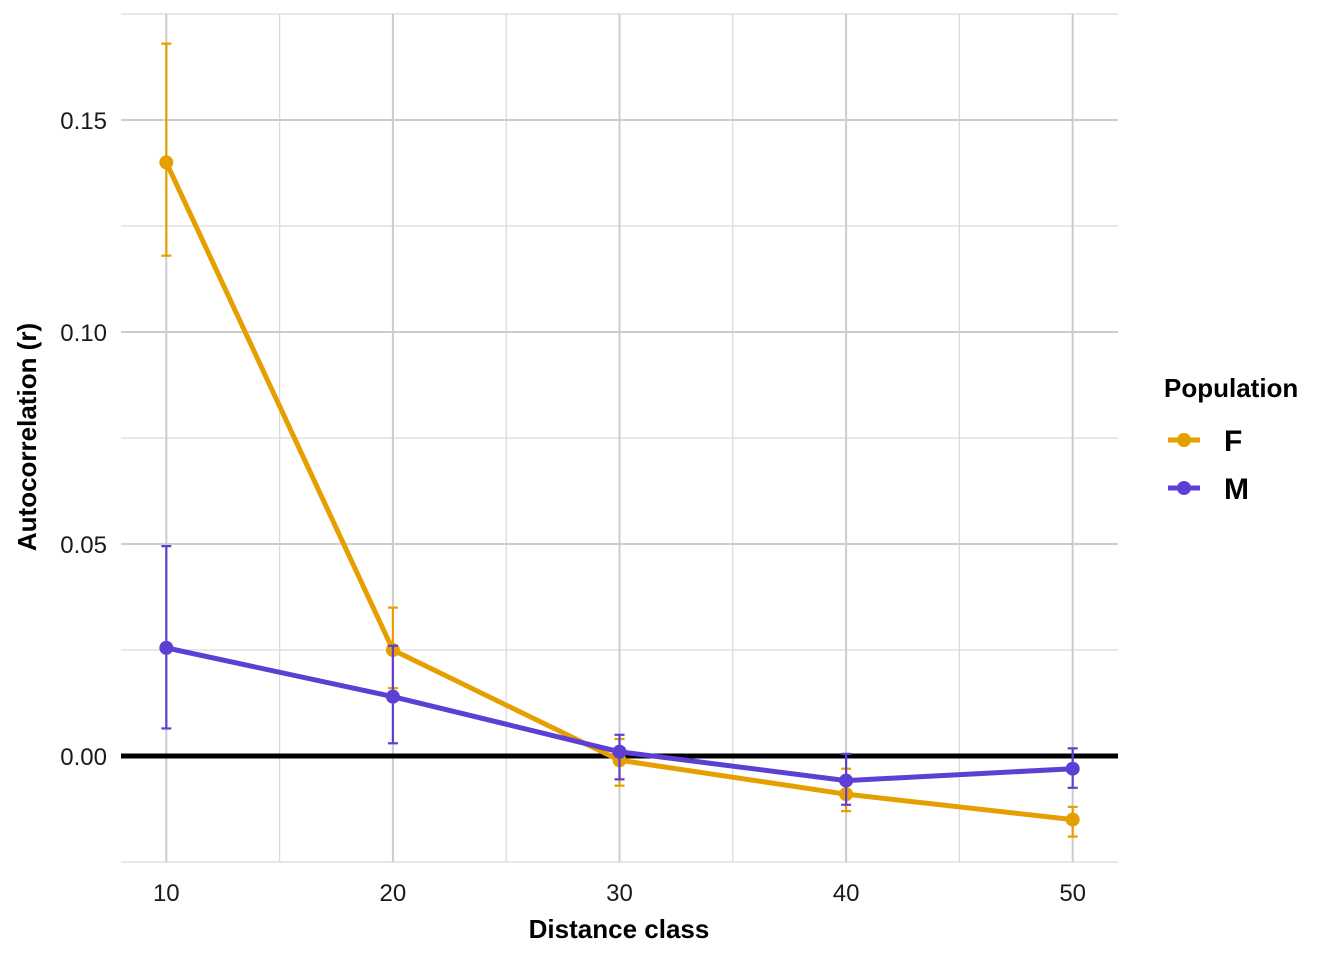 Image resolution: width=1344 pixels, height=960 pixels. What do you see at coordinates (83, 439) in the screenshot?
I see `y-axis-ticks: 0.00 0.05 0.10 0.15` at bounding box center [83, 439].